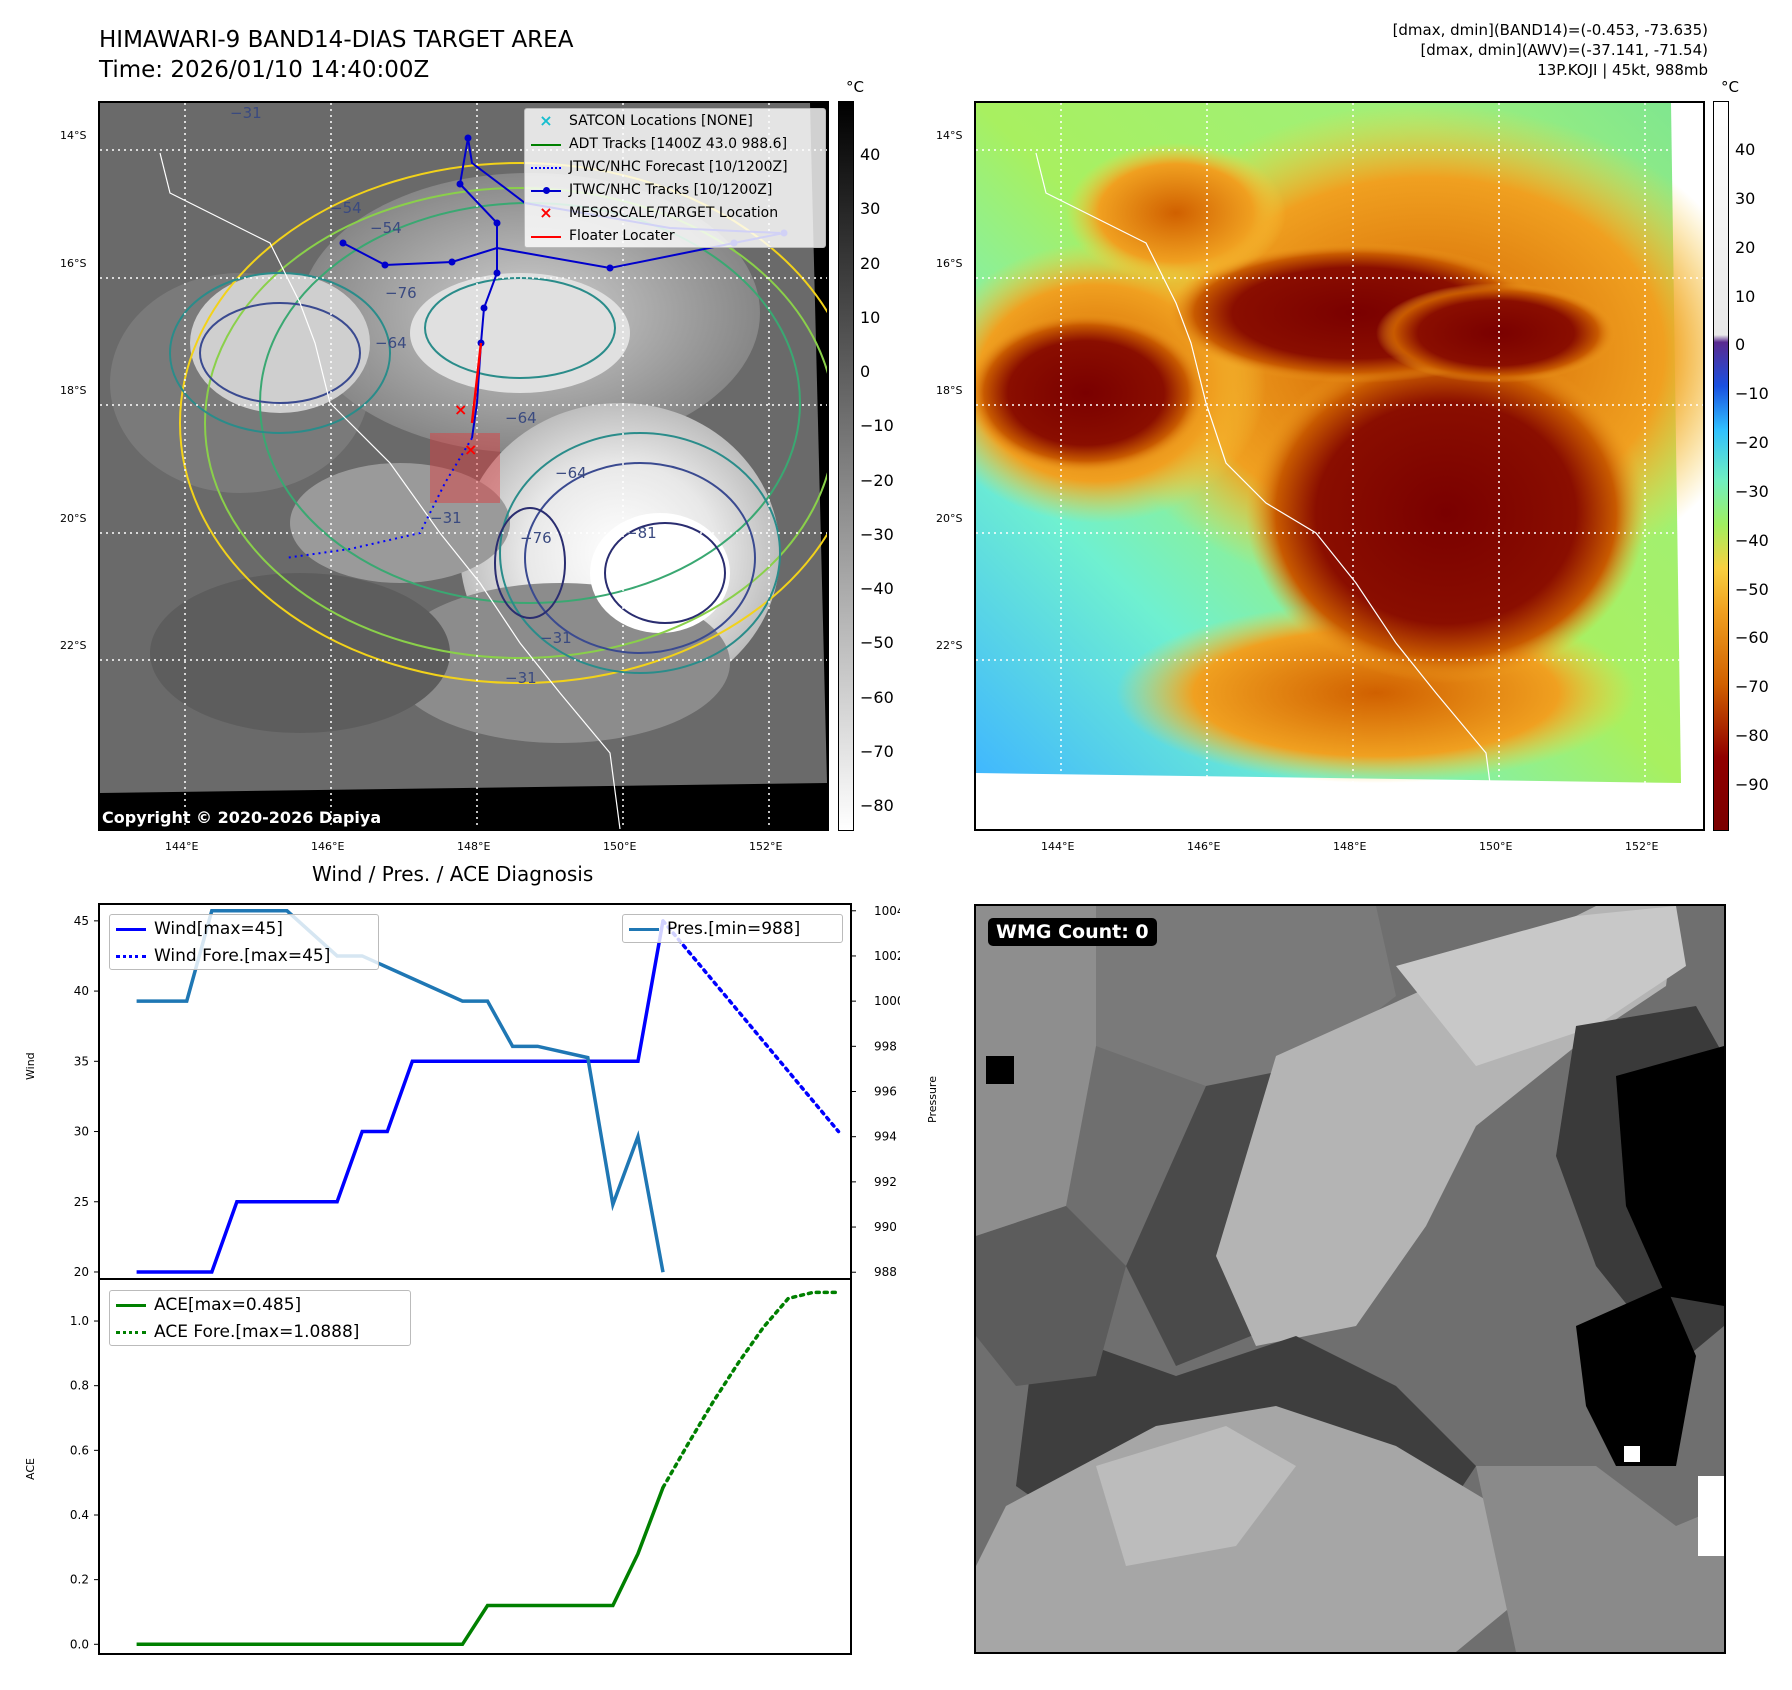 The width and height of the screenshot is (1792, 1690). I want to click on awv-lat-label: 22°S, so click(949, 645).